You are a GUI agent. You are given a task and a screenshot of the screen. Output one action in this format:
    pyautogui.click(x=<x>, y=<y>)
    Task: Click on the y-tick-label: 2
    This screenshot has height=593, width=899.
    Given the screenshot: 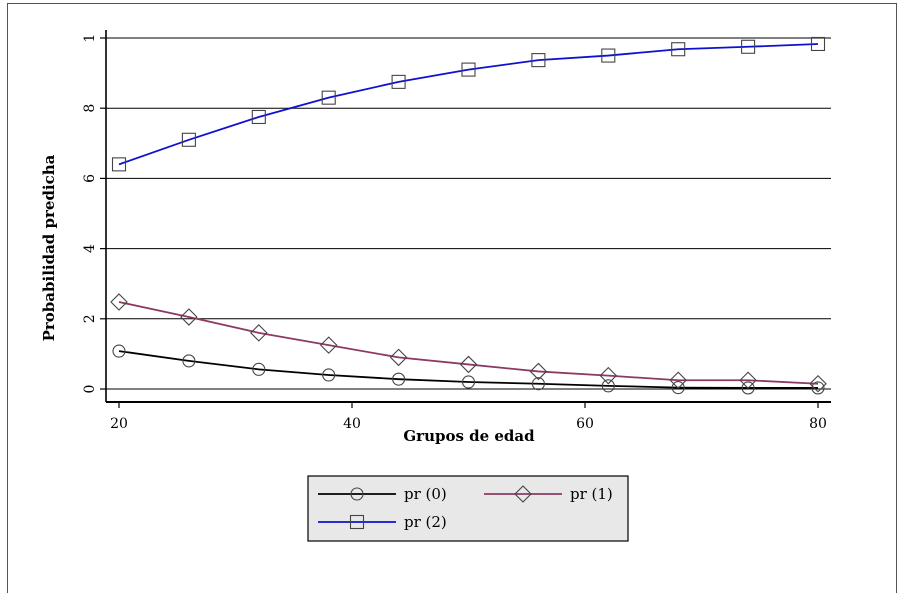 What is the action you would take?
    pyautogui.click(x=90, y=318)
    